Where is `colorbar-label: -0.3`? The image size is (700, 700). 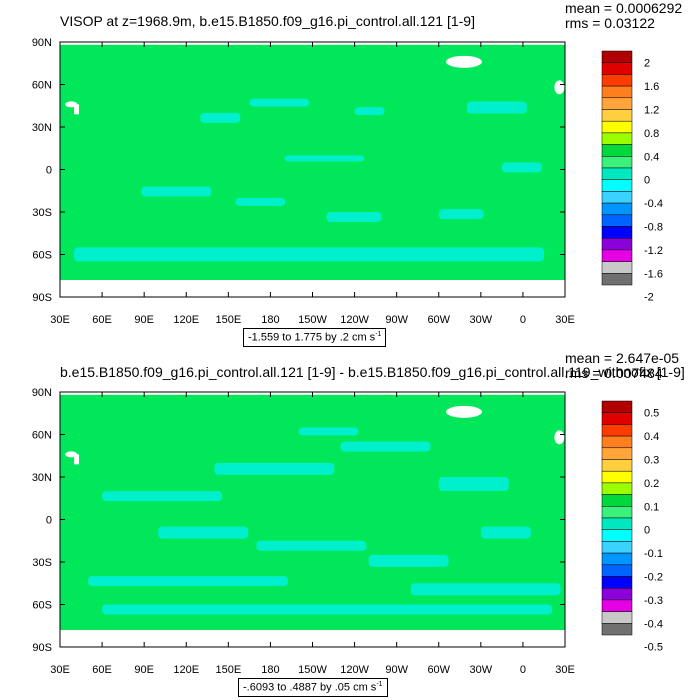 colorbar-label: -0.3 is located at coordinates (653, 601).